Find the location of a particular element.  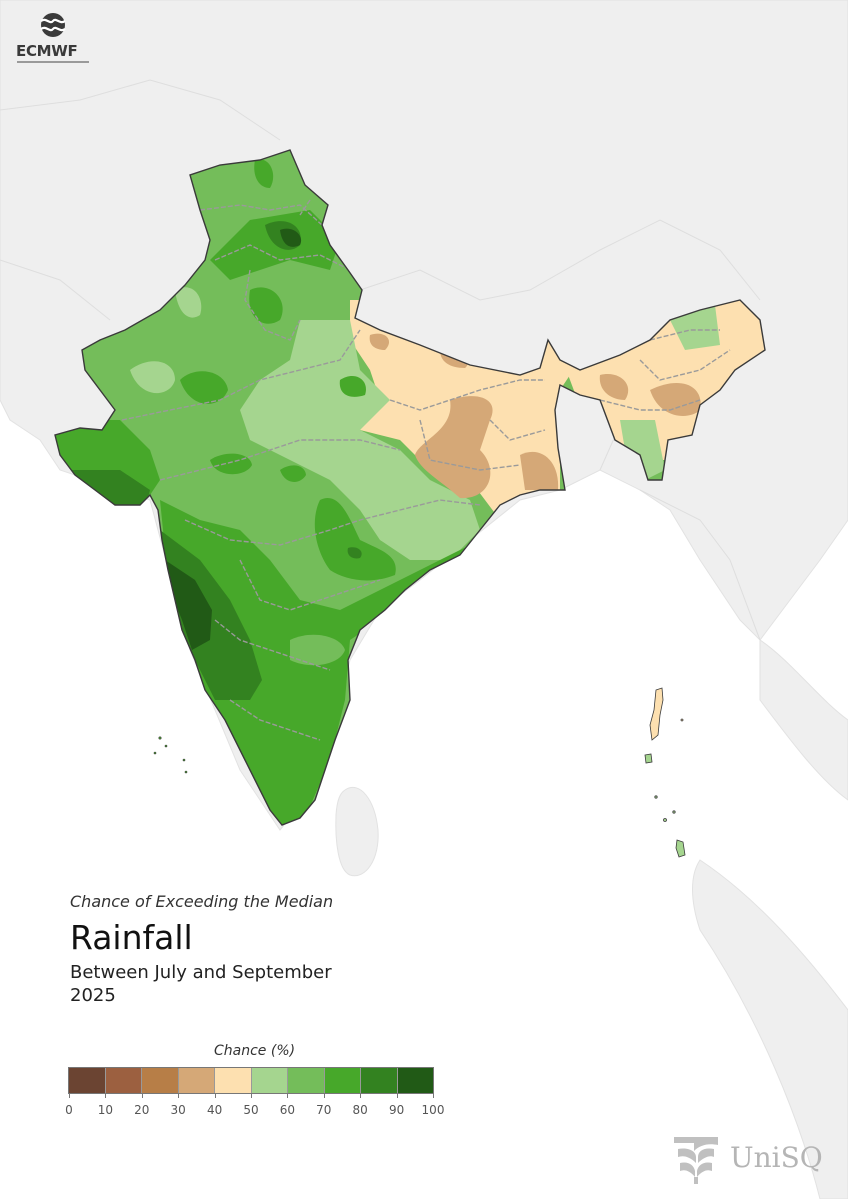

unisq-name: UniSQ is located at coordinates (776, 1157).